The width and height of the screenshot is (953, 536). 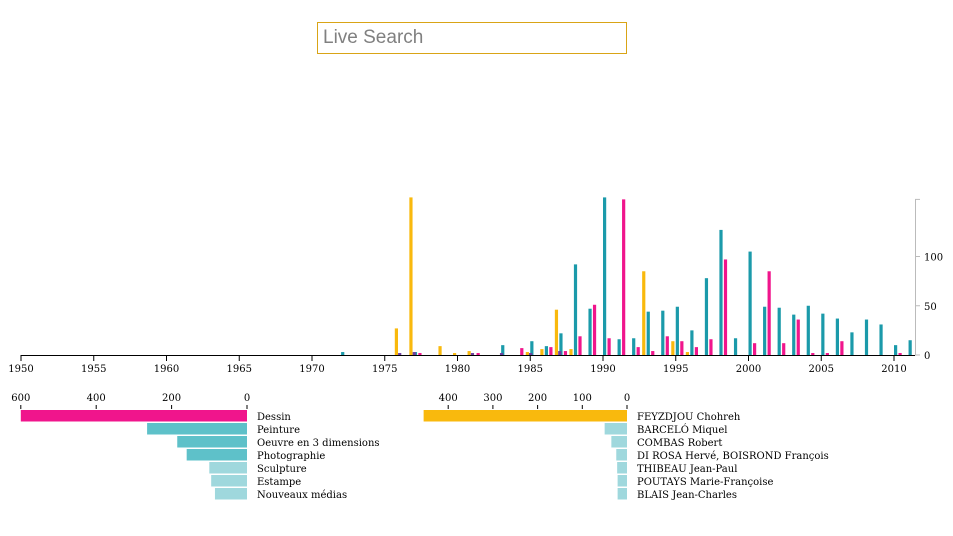 What do you see at coordinates (279, 482) in the screenshot?
I see `bar-label: Estampe` at bounding box center [279, 482].